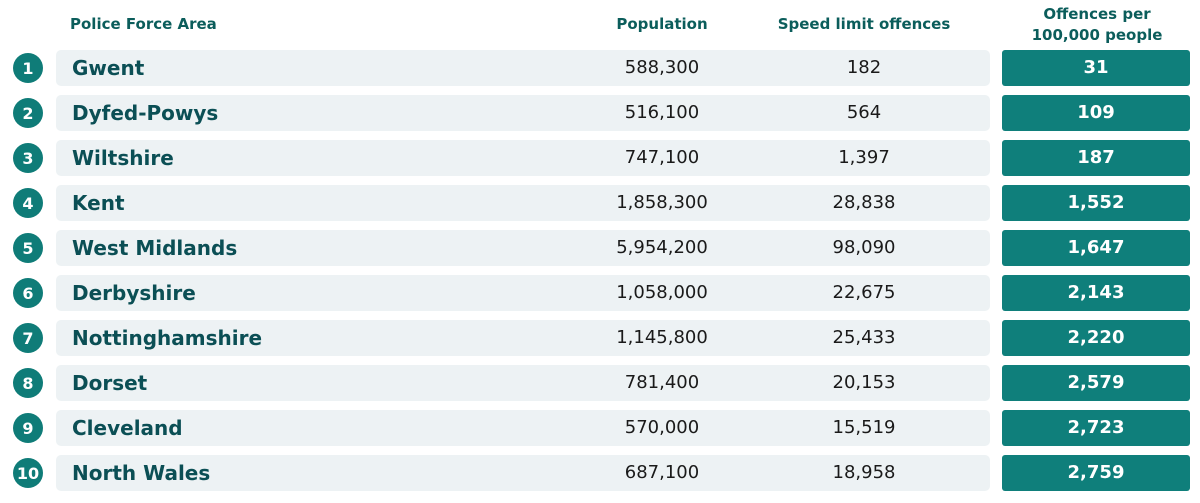 This screenshot has height=503, width=1200. Describe the element at coordinates (28, 338) in the screenshot. I see `rank-badge: 7` at that location.